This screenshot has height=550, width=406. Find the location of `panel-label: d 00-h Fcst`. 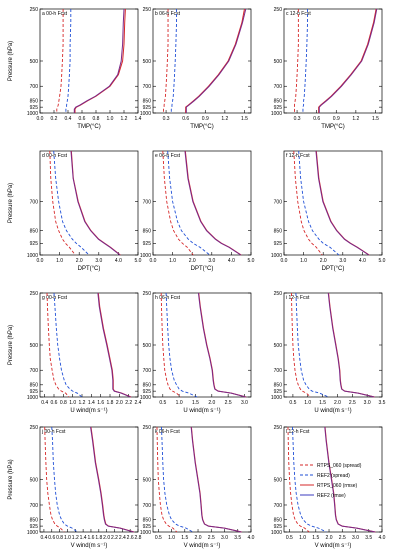

panel-label: d 00-h Fcst is located at coordinates (55, 156).